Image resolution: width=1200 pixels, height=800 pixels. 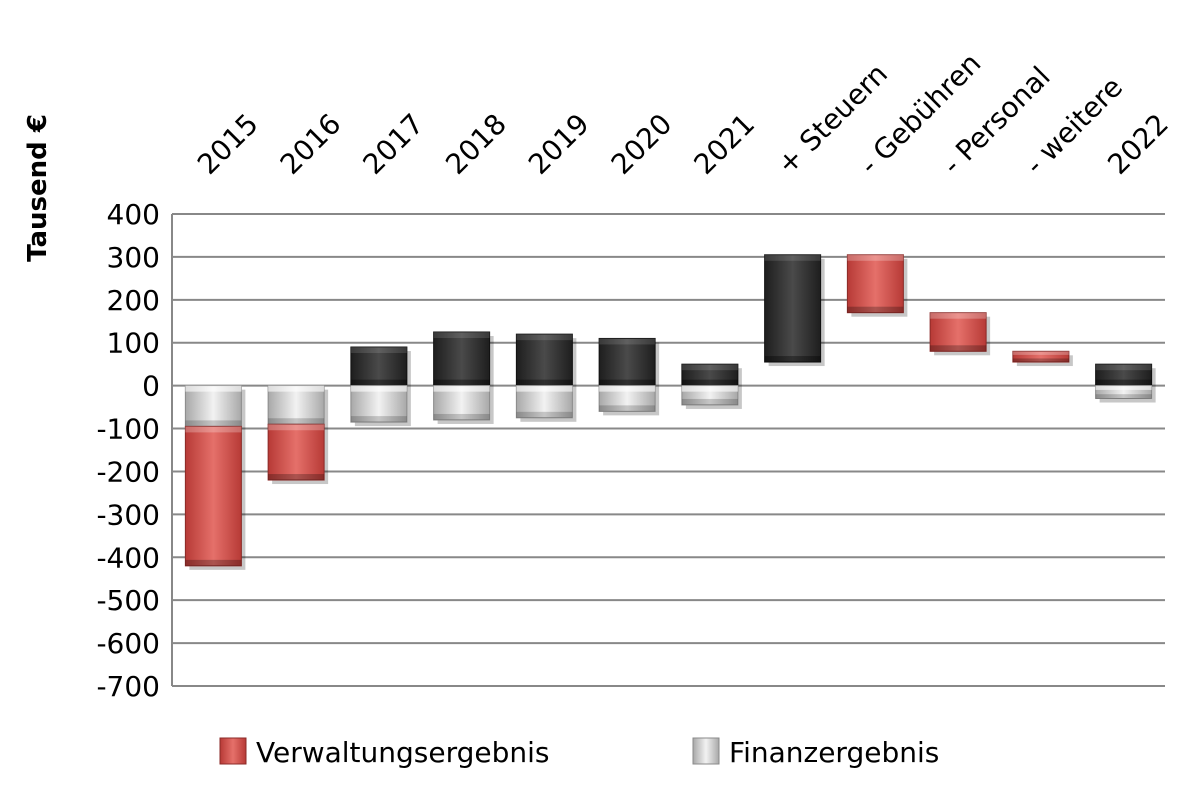 I want to click on bar-2016-verwaltungsergebnis, so click(x=298, y=454).